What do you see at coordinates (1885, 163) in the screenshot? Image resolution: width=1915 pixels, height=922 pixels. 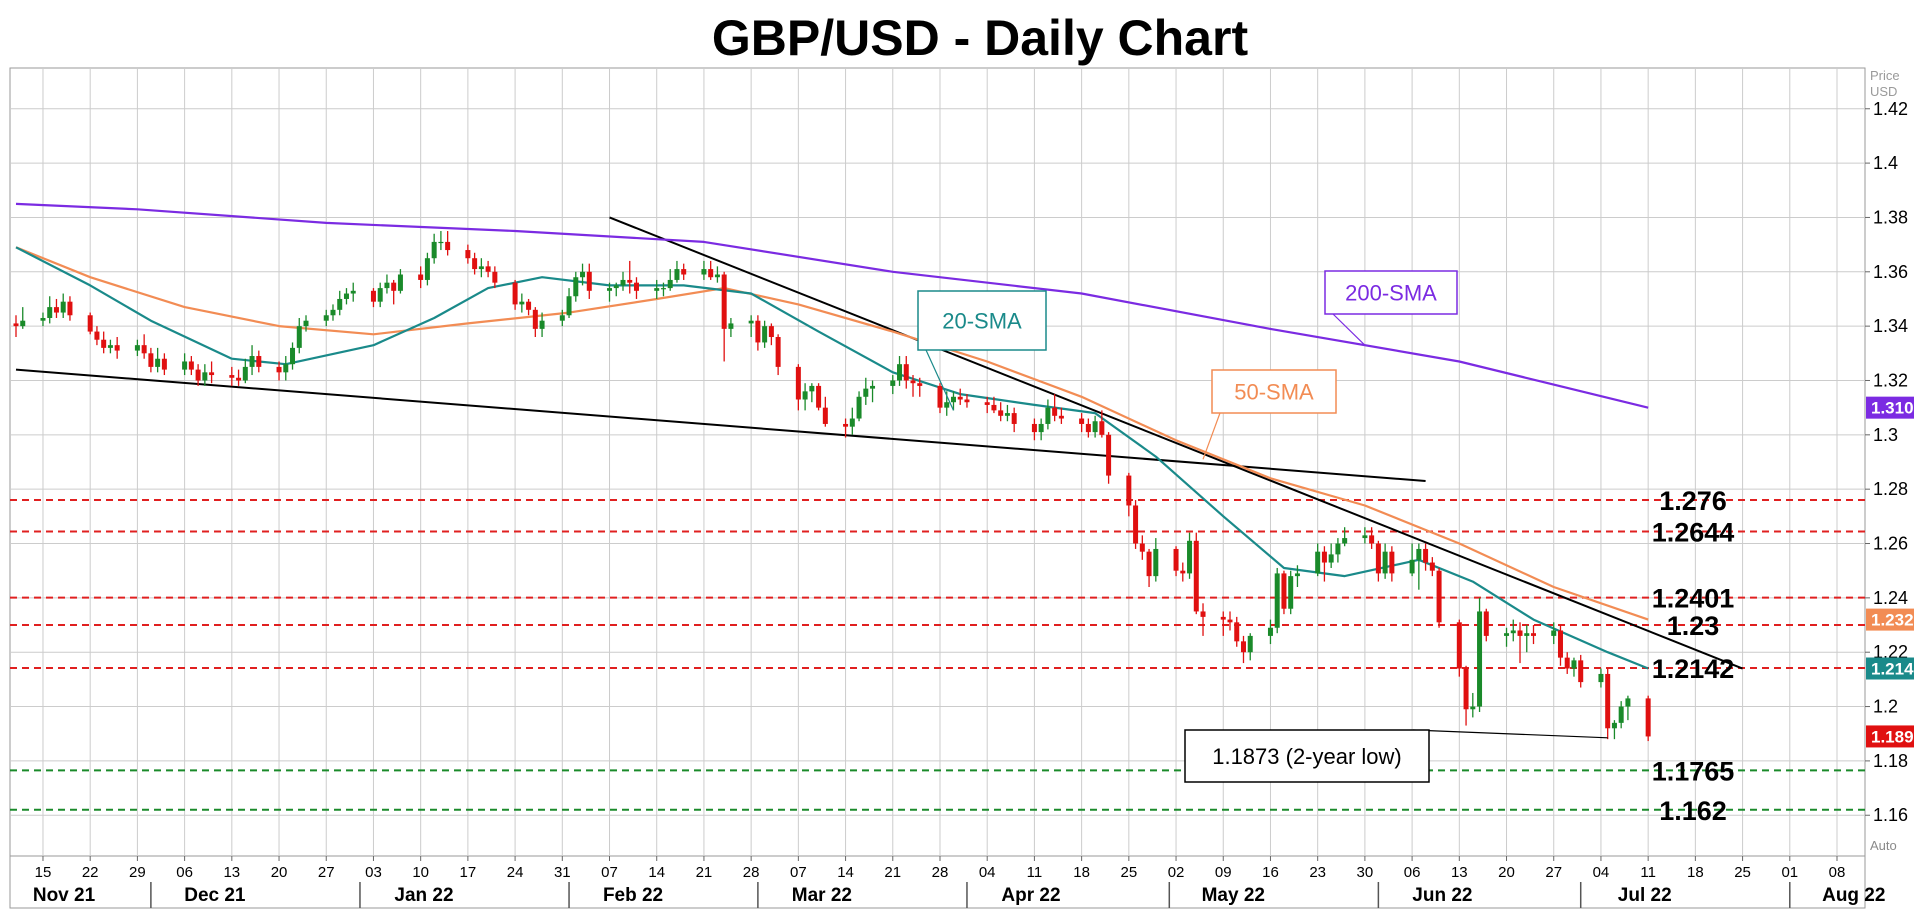 I see `y-tick-label: 1.4` at bounding box center [1885, 163].